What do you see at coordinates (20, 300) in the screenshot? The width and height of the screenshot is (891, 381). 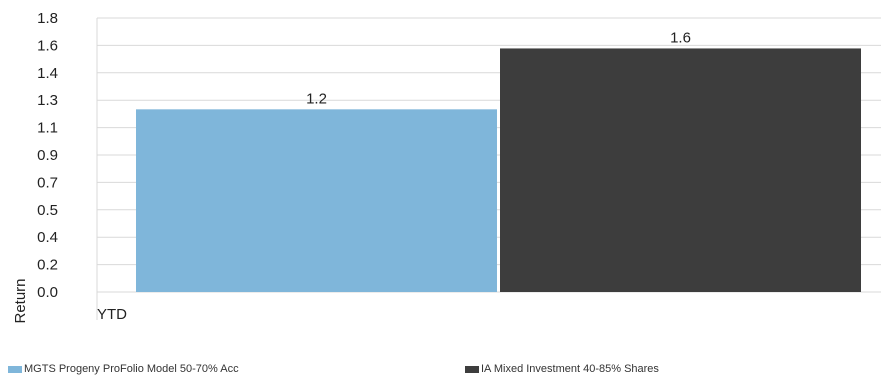 I see `y-axis-title: Return` at bounding box center [20, 300].